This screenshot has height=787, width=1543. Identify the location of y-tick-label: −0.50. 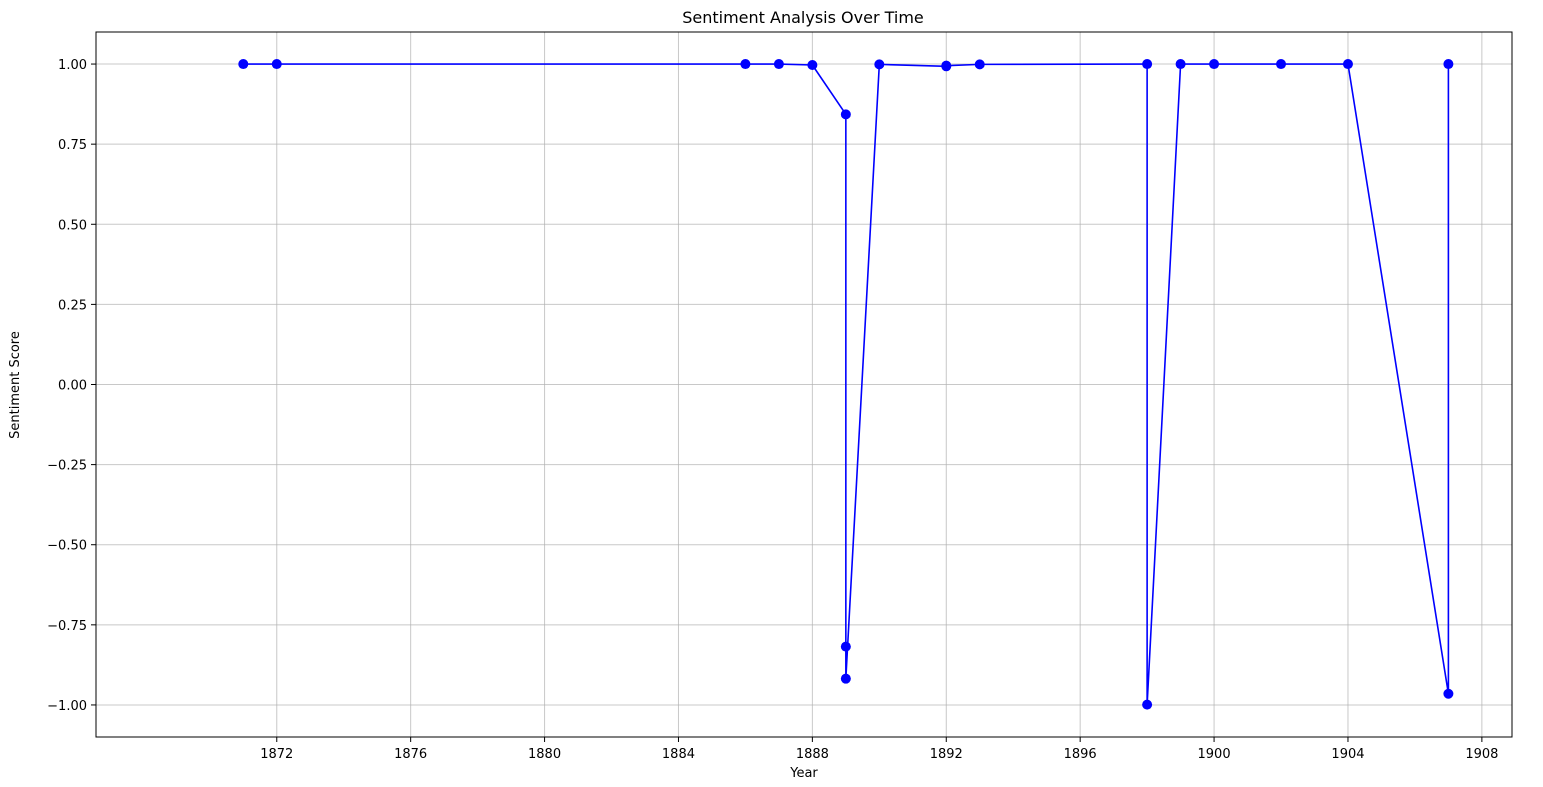
(67, 546).